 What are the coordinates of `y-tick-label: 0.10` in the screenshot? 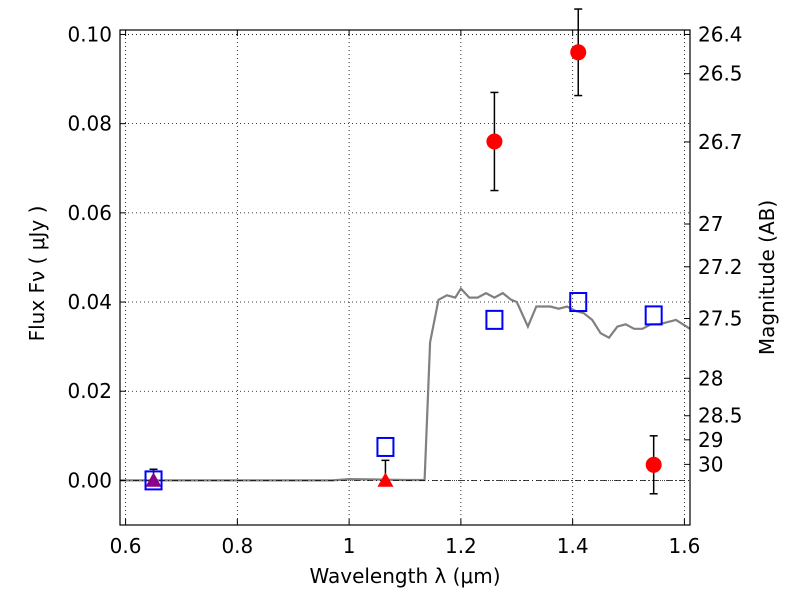 It's located at (89, 34).